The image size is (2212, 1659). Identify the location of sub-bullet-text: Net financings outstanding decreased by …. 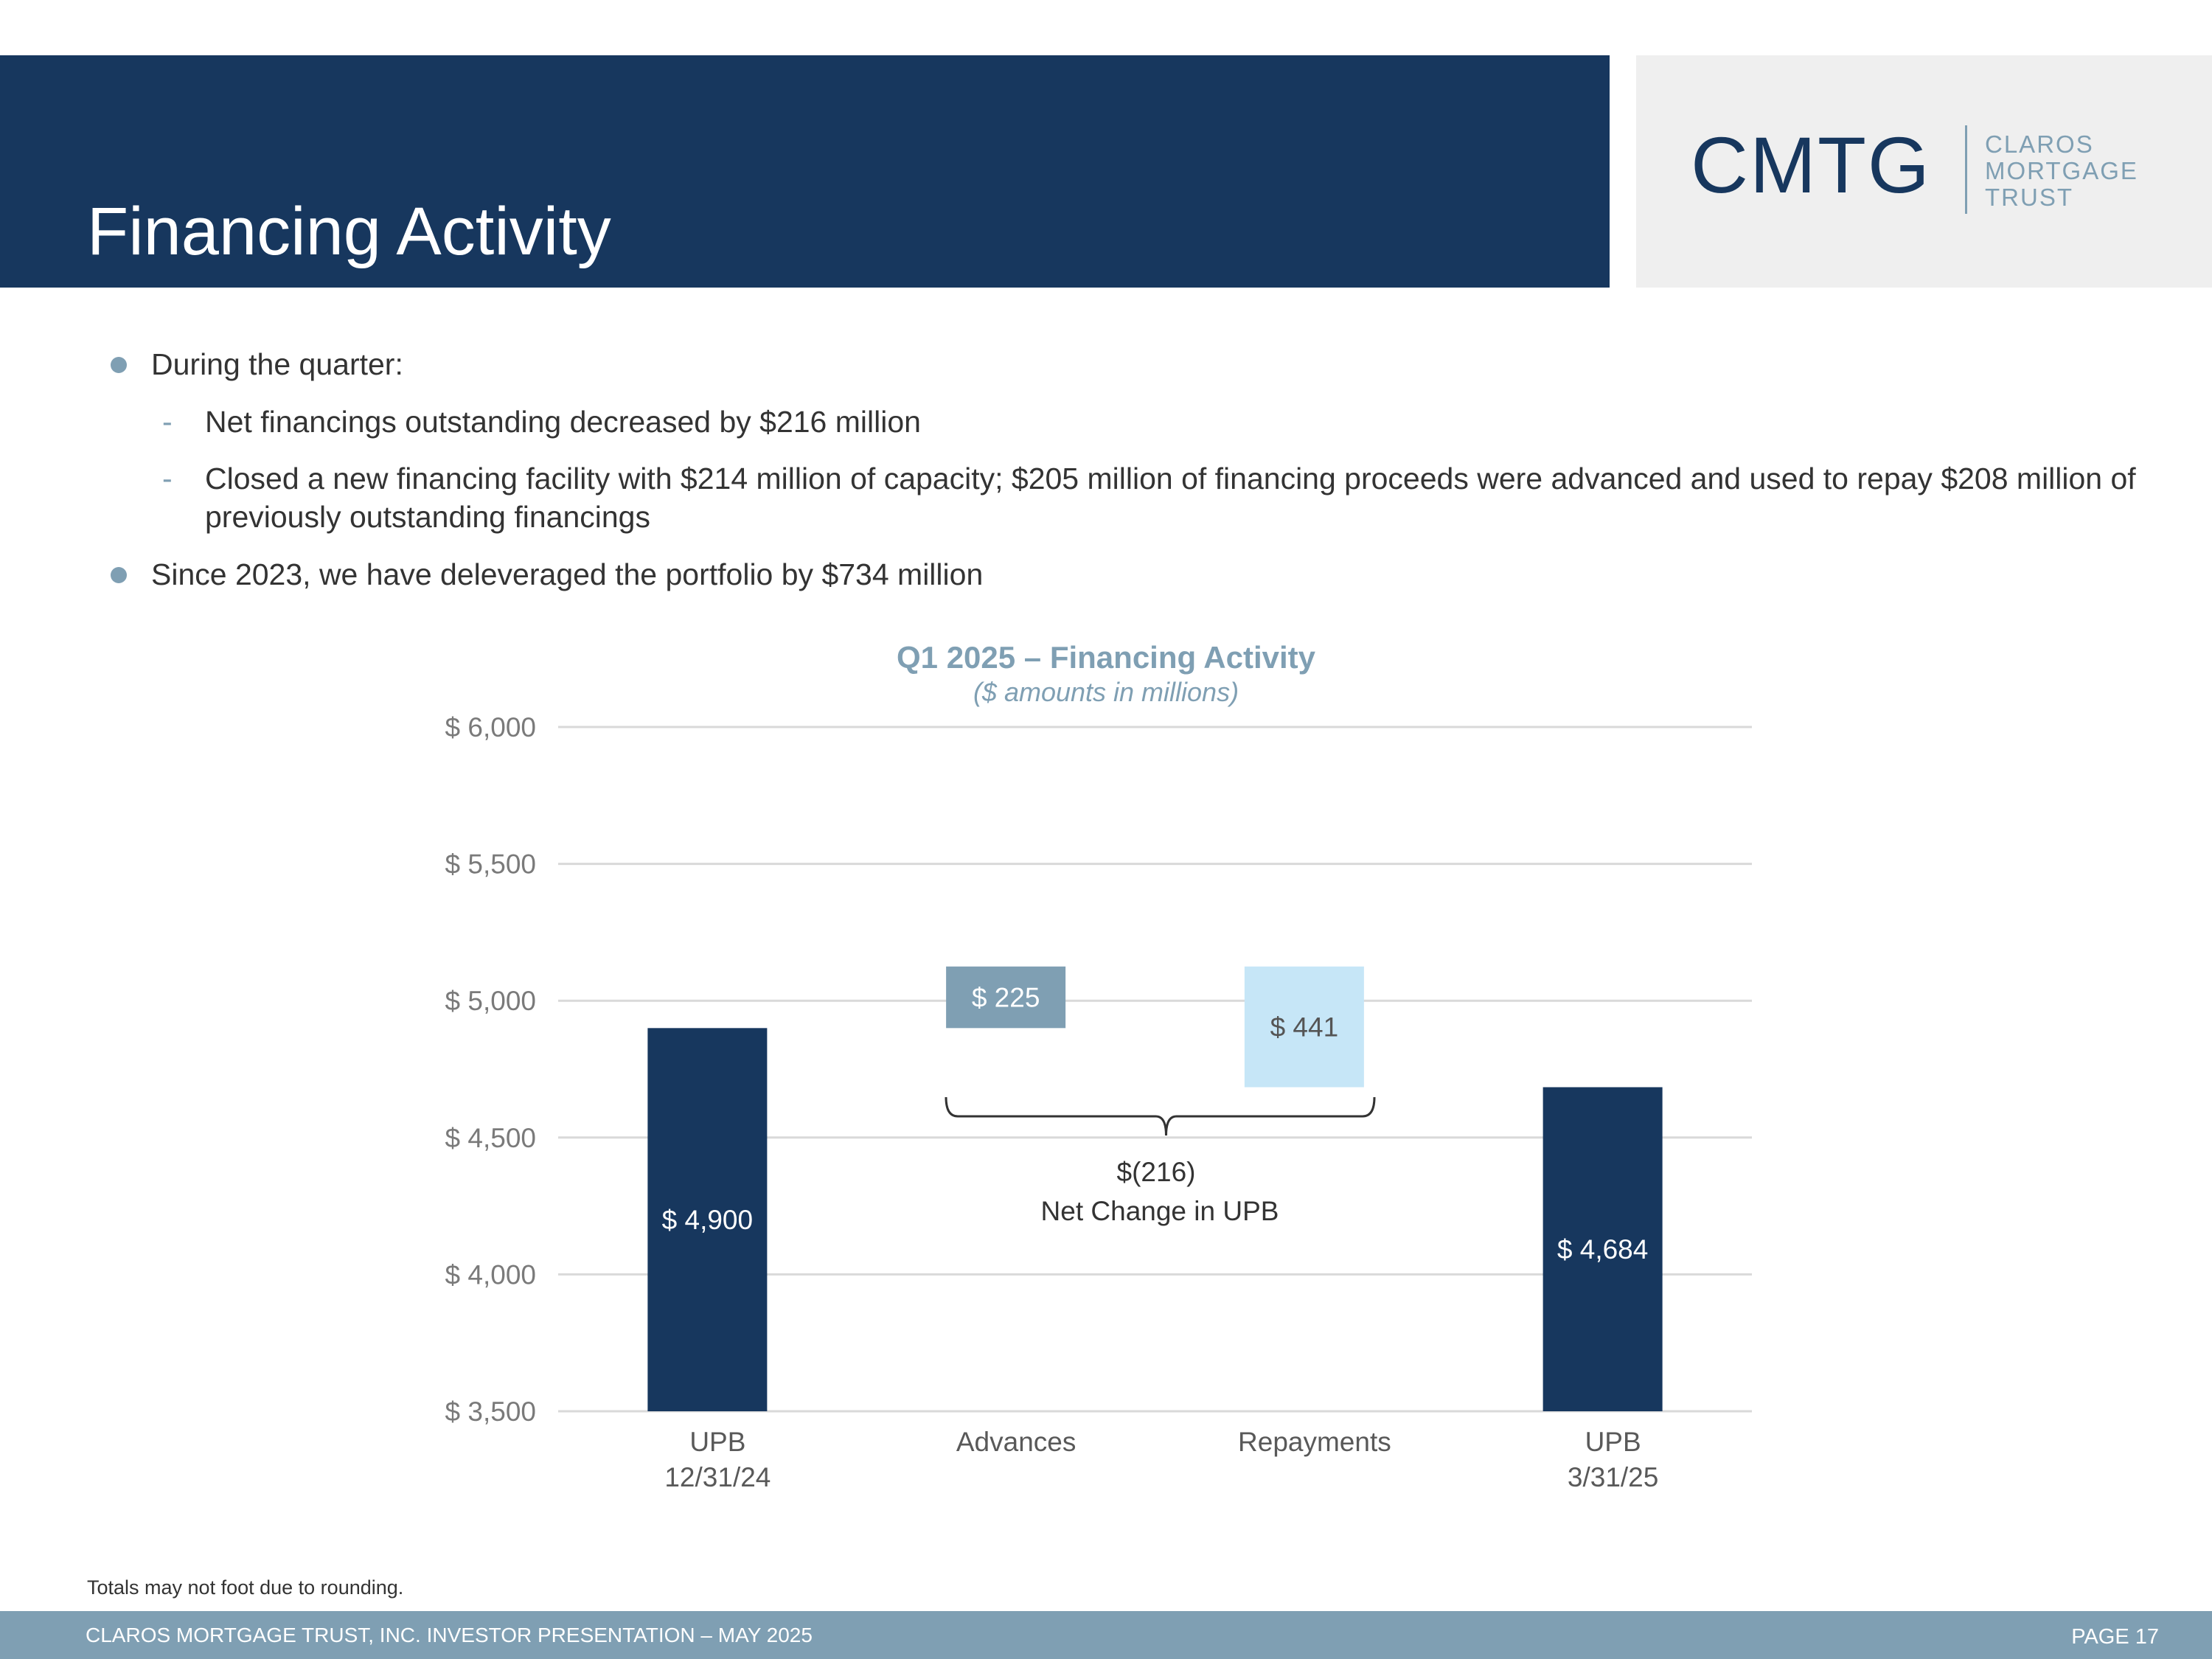
(563, 422).